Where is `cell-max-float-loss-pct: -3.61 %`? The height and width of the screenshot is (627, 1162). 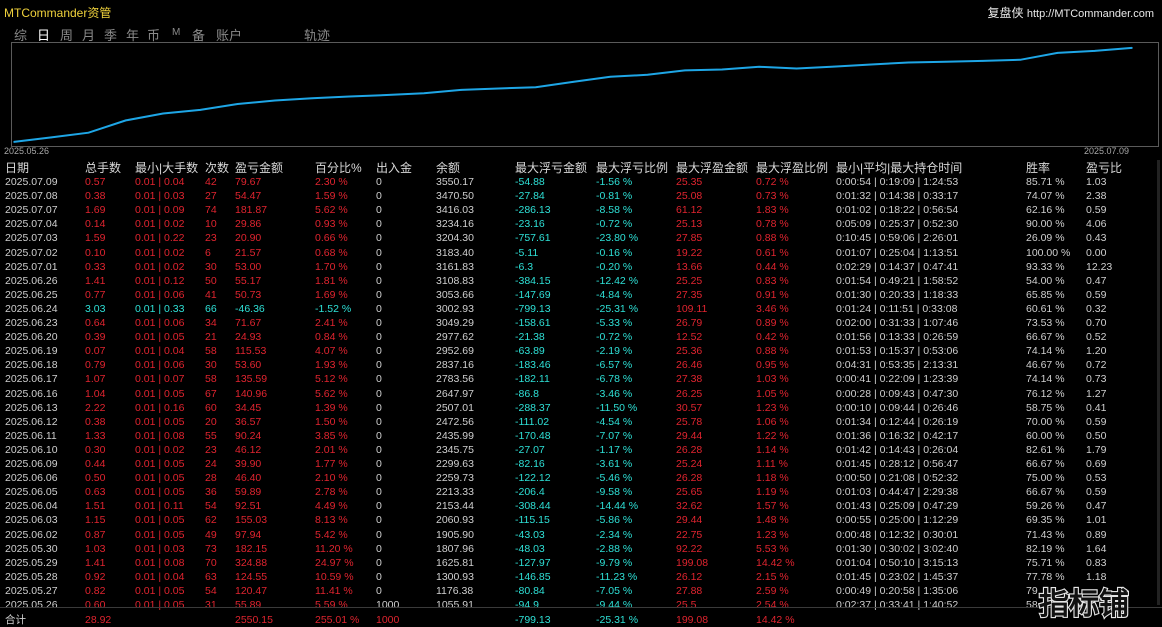
cell-max-float-loss-pct: -3.61 % is located at coordinates (614, 464).